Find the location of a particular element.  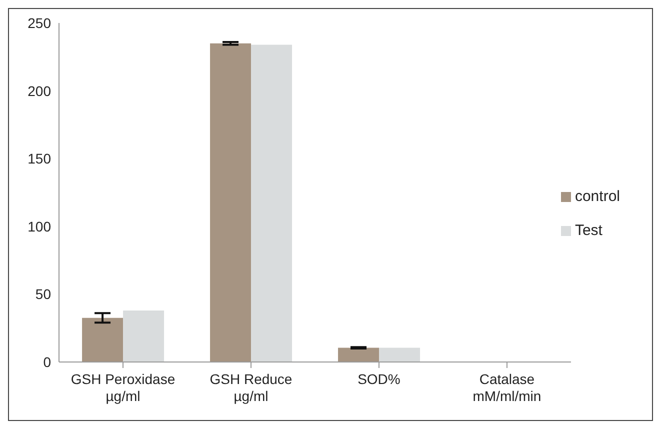

y-tick-label: 150 is located at coordinates (40, 158).